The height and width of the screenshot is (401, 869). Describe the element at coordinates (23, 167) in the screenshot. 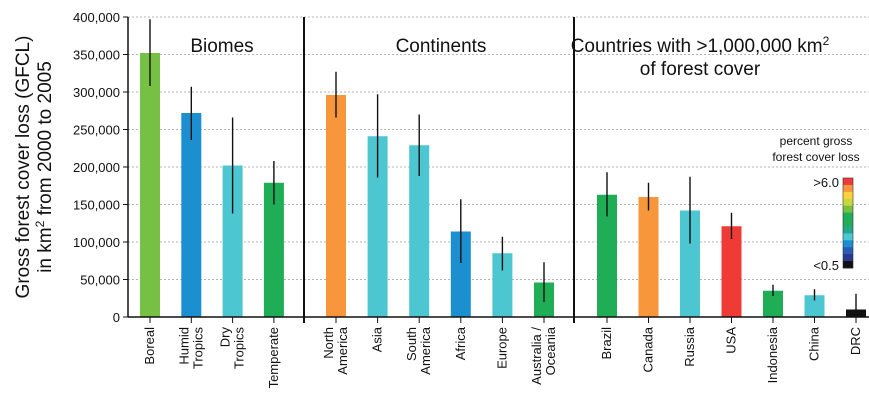

I see `y-axis-label-line1: Gross forest cover loss (GFCL)` at that location.